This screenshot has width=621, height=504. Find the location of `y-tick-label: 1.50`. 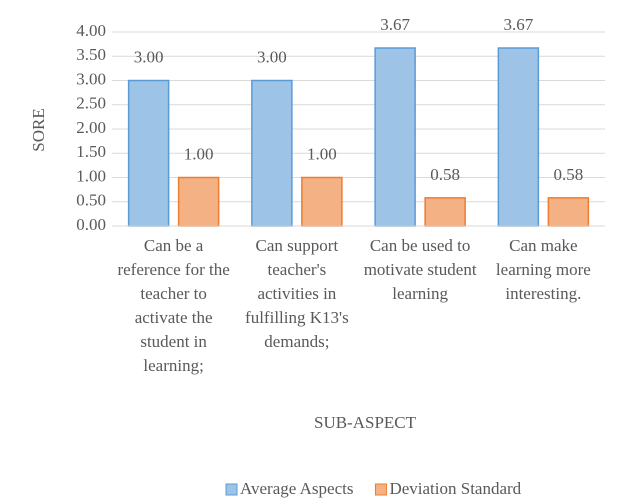

y-tick-label: 1.50 is located at coordinates (91, 151).